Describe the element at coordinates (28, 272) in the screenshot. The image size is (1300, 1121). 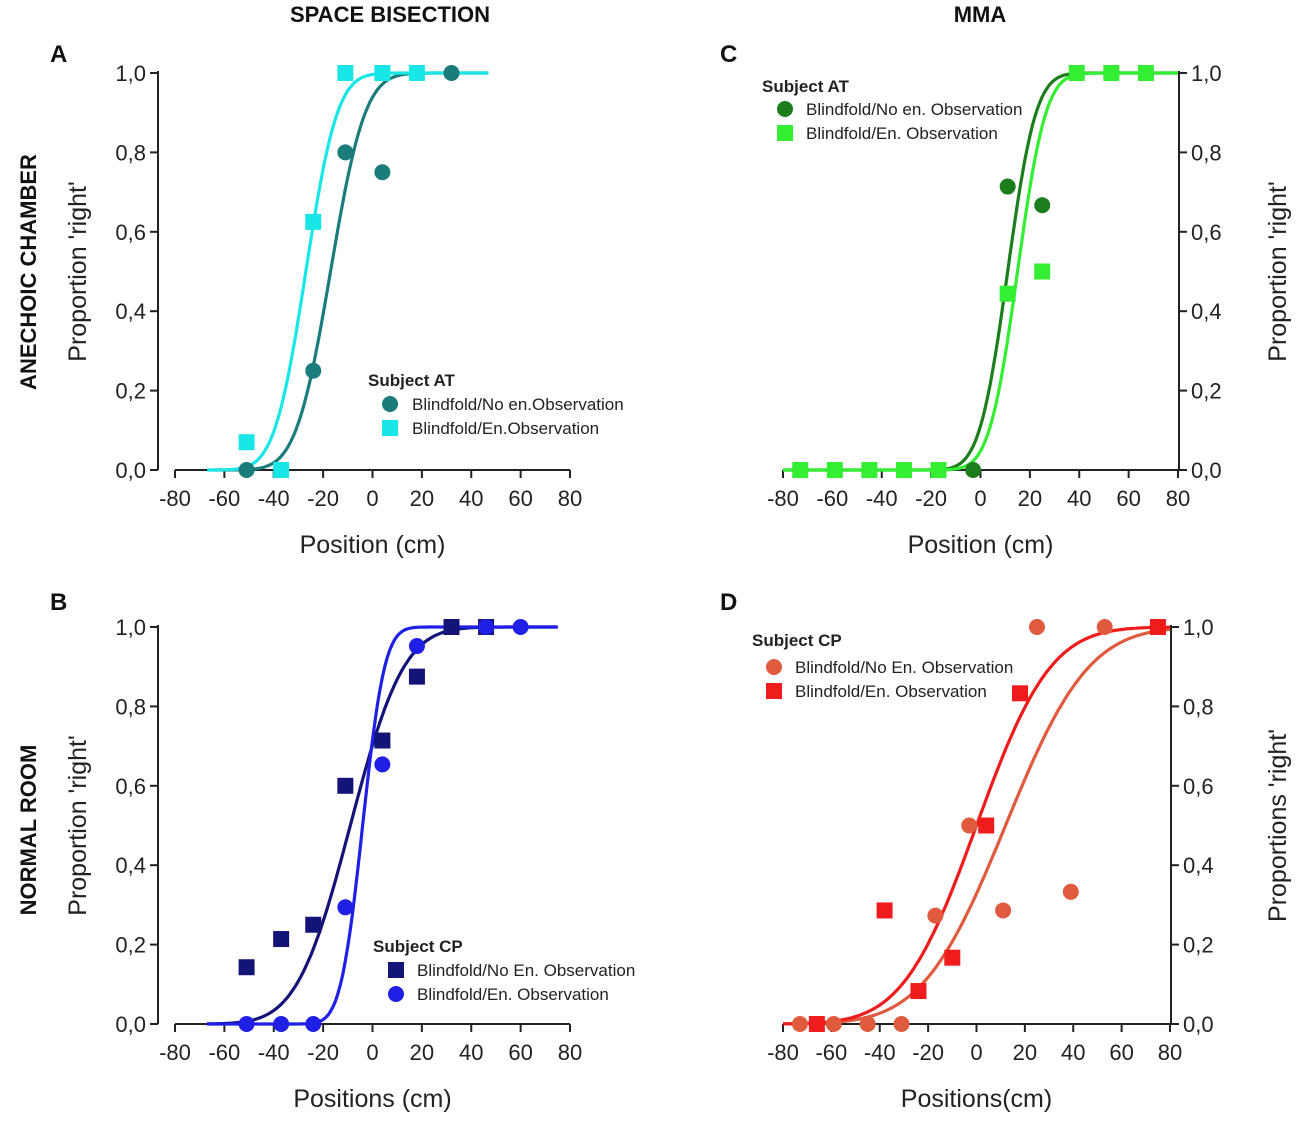
I see `row-title-anechoic-chamber: ANECHOIC CHAMBER` at that location.